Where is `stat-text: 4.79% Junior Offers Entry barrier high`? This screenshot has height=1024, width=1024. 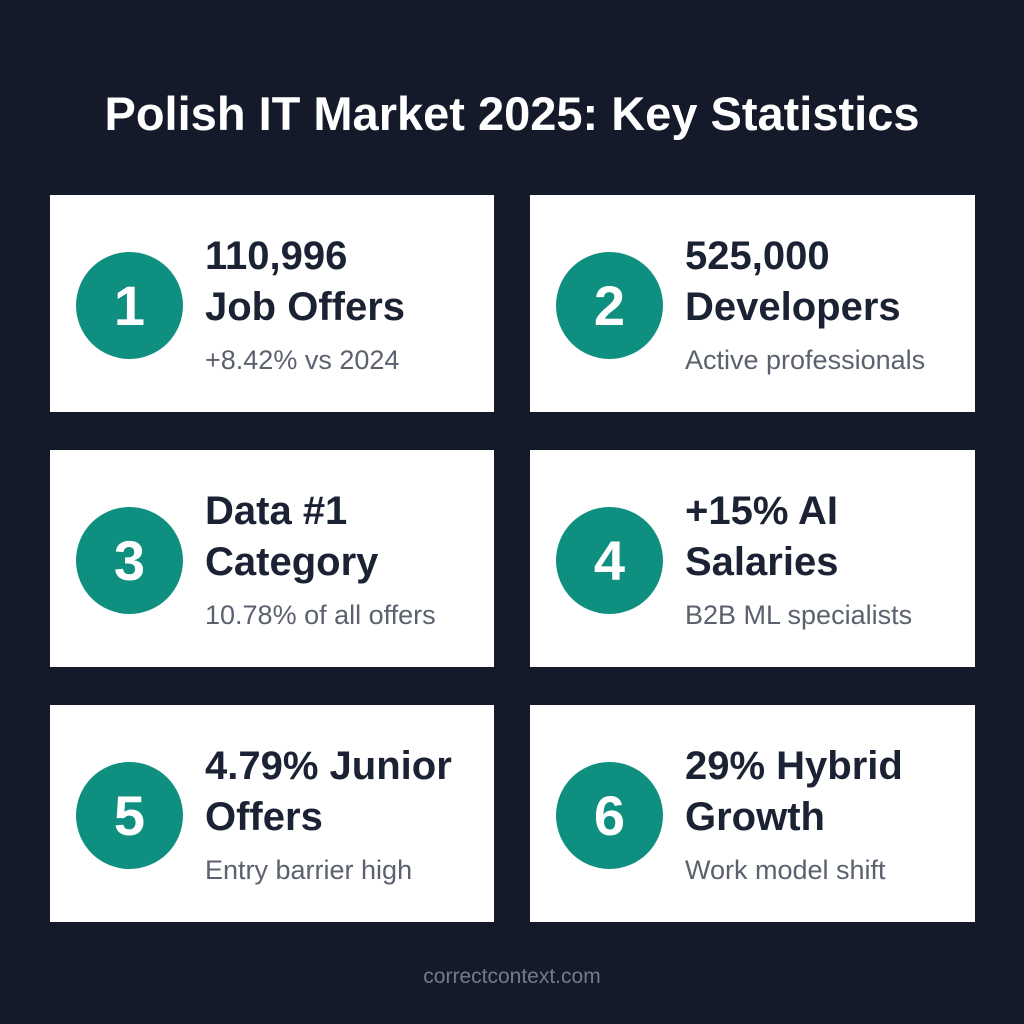 stat-text: 4.79% Junior Offers Entry barrier high is located at coordinates (346, 814).